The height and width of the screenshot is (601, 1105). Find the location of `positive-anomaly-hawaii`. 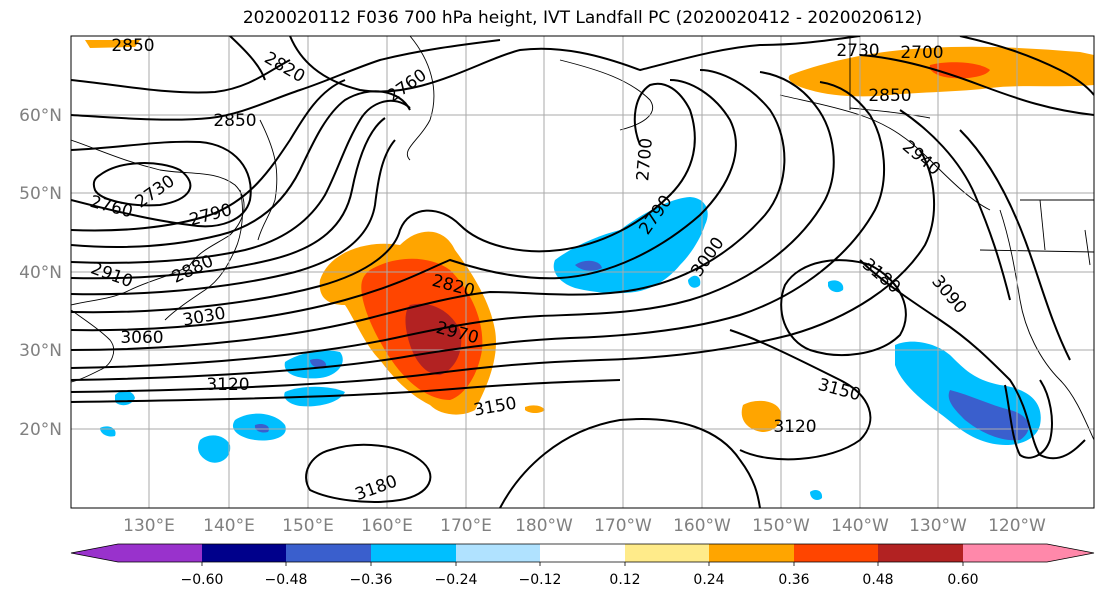

positive-anomaly-hawaii is located at coordinates (761, 416).